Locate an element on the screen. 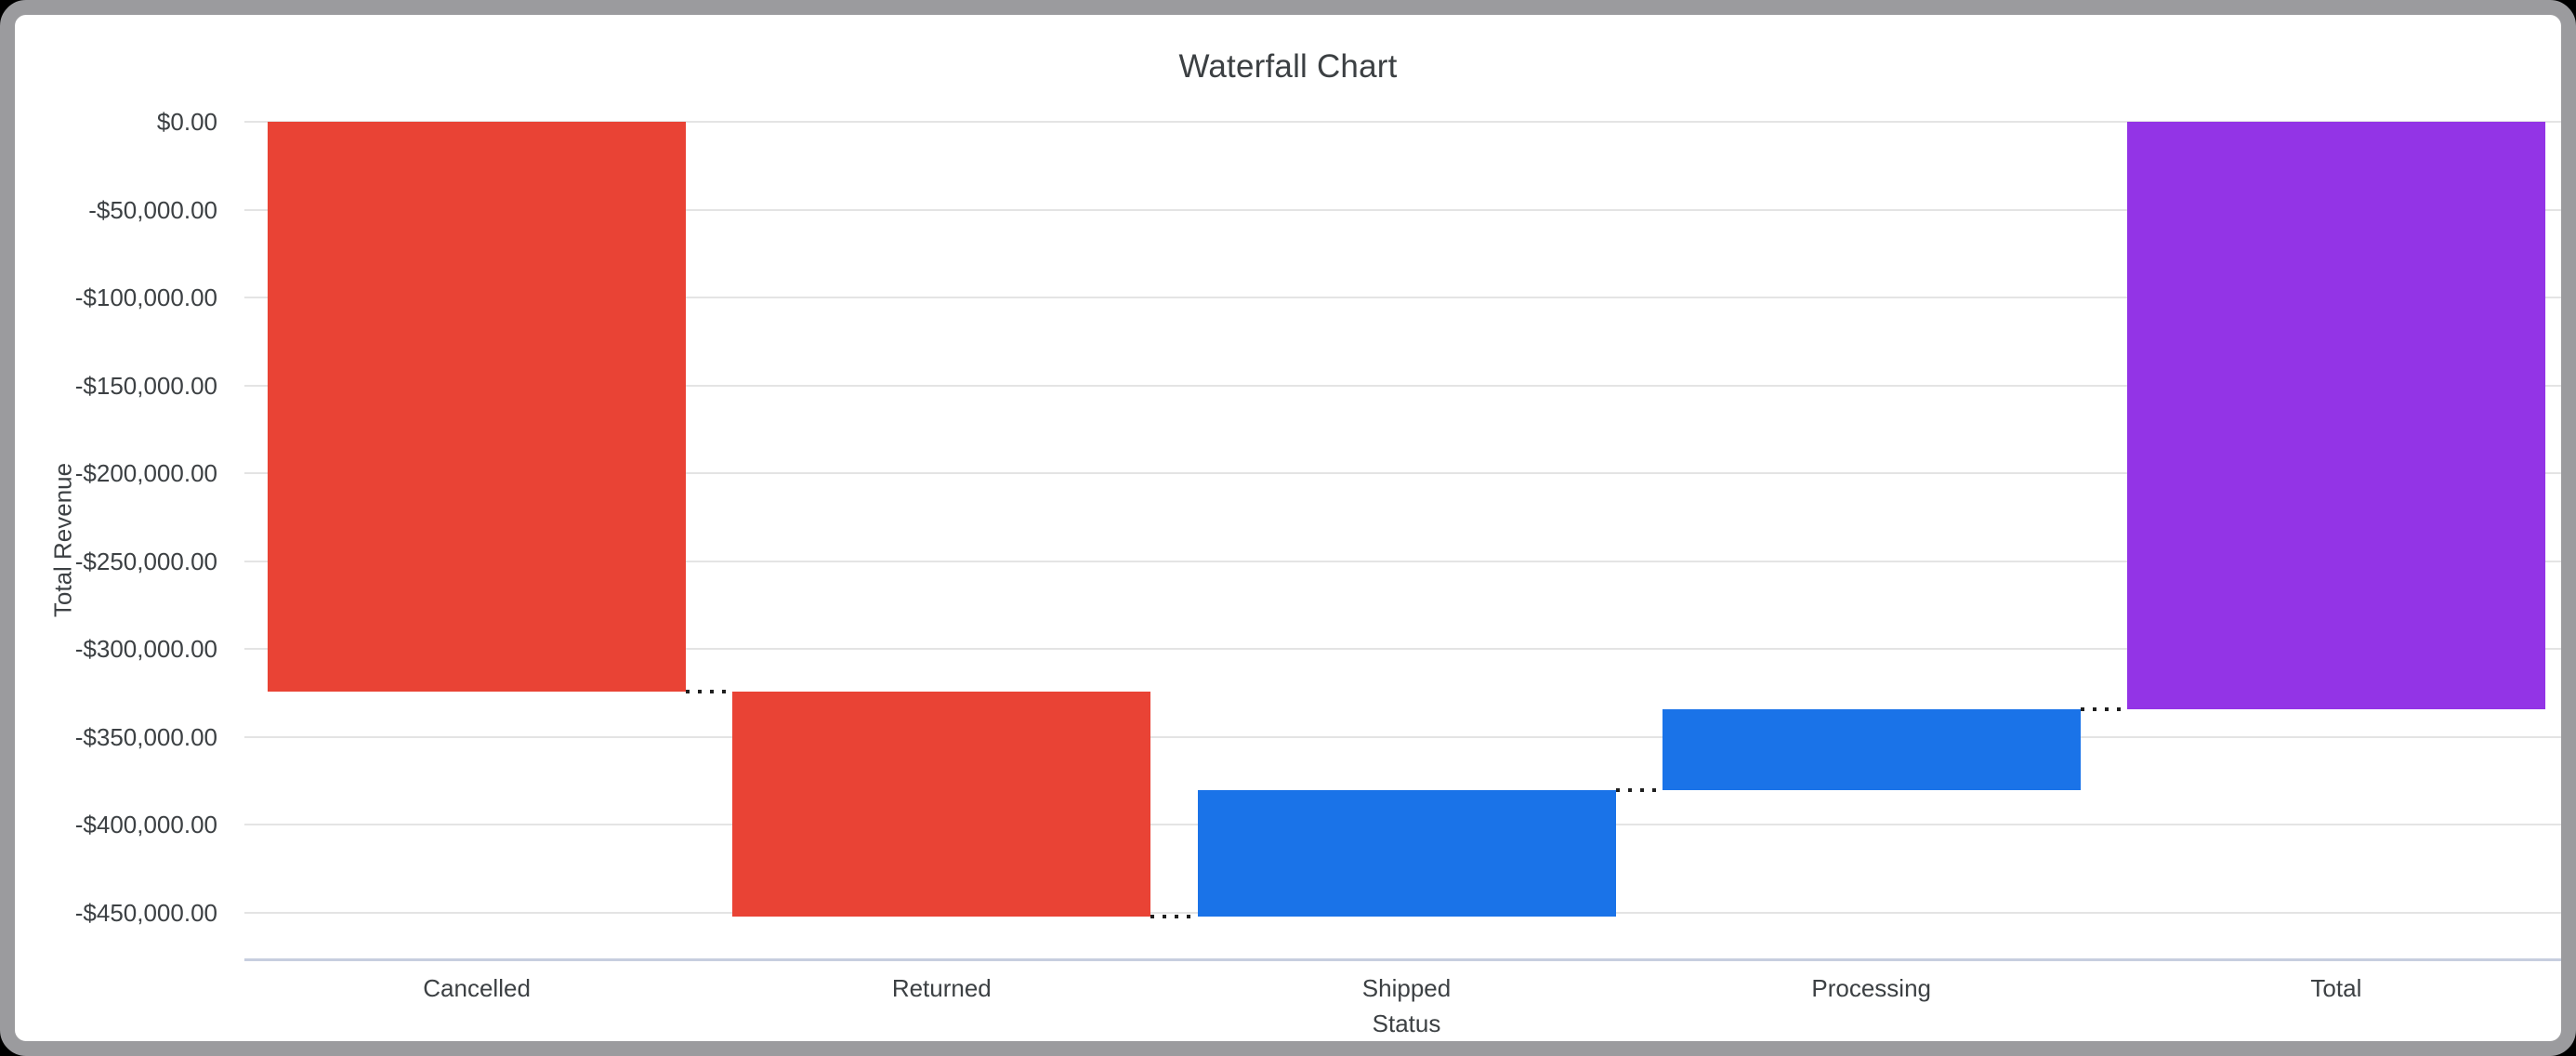 This screenshot has height=1056, width=2576. y-tick-label: -$300,000.00 is located at coordinates (145, 649).